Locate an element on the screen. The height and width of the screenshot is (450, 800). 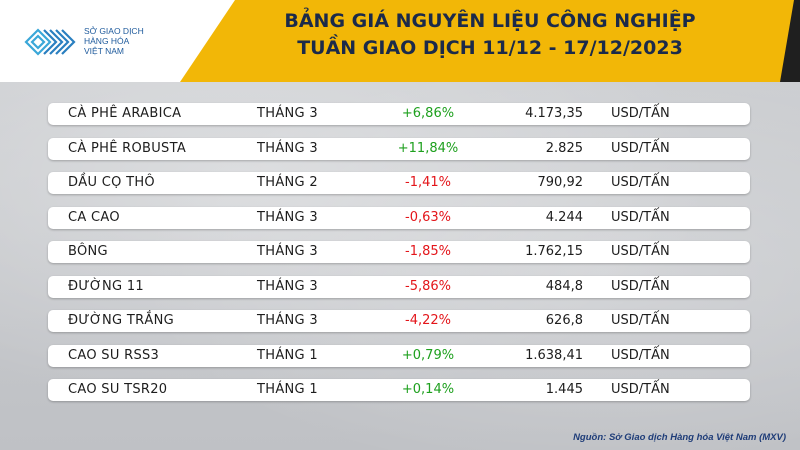
price-value: 790,92 is located at coordinates (560, 182).